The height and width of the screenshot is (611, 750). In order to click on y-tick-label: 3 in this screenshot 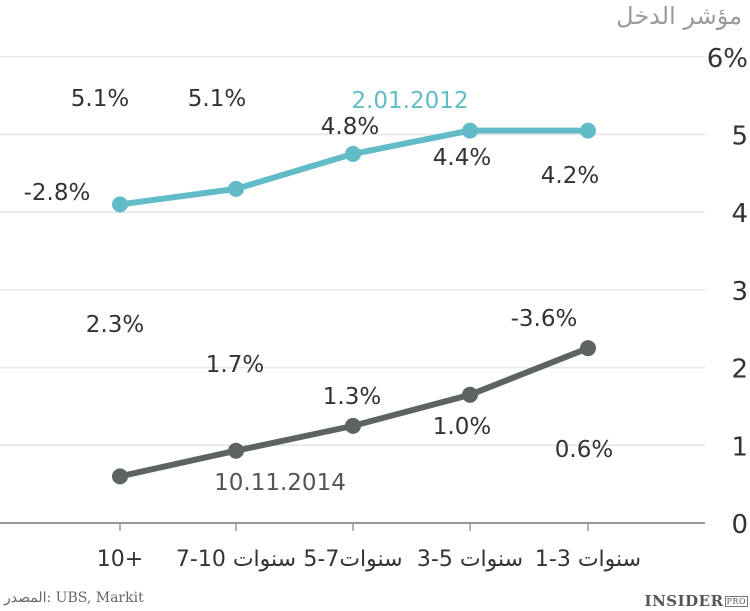, I will do `click(739, 292)`.